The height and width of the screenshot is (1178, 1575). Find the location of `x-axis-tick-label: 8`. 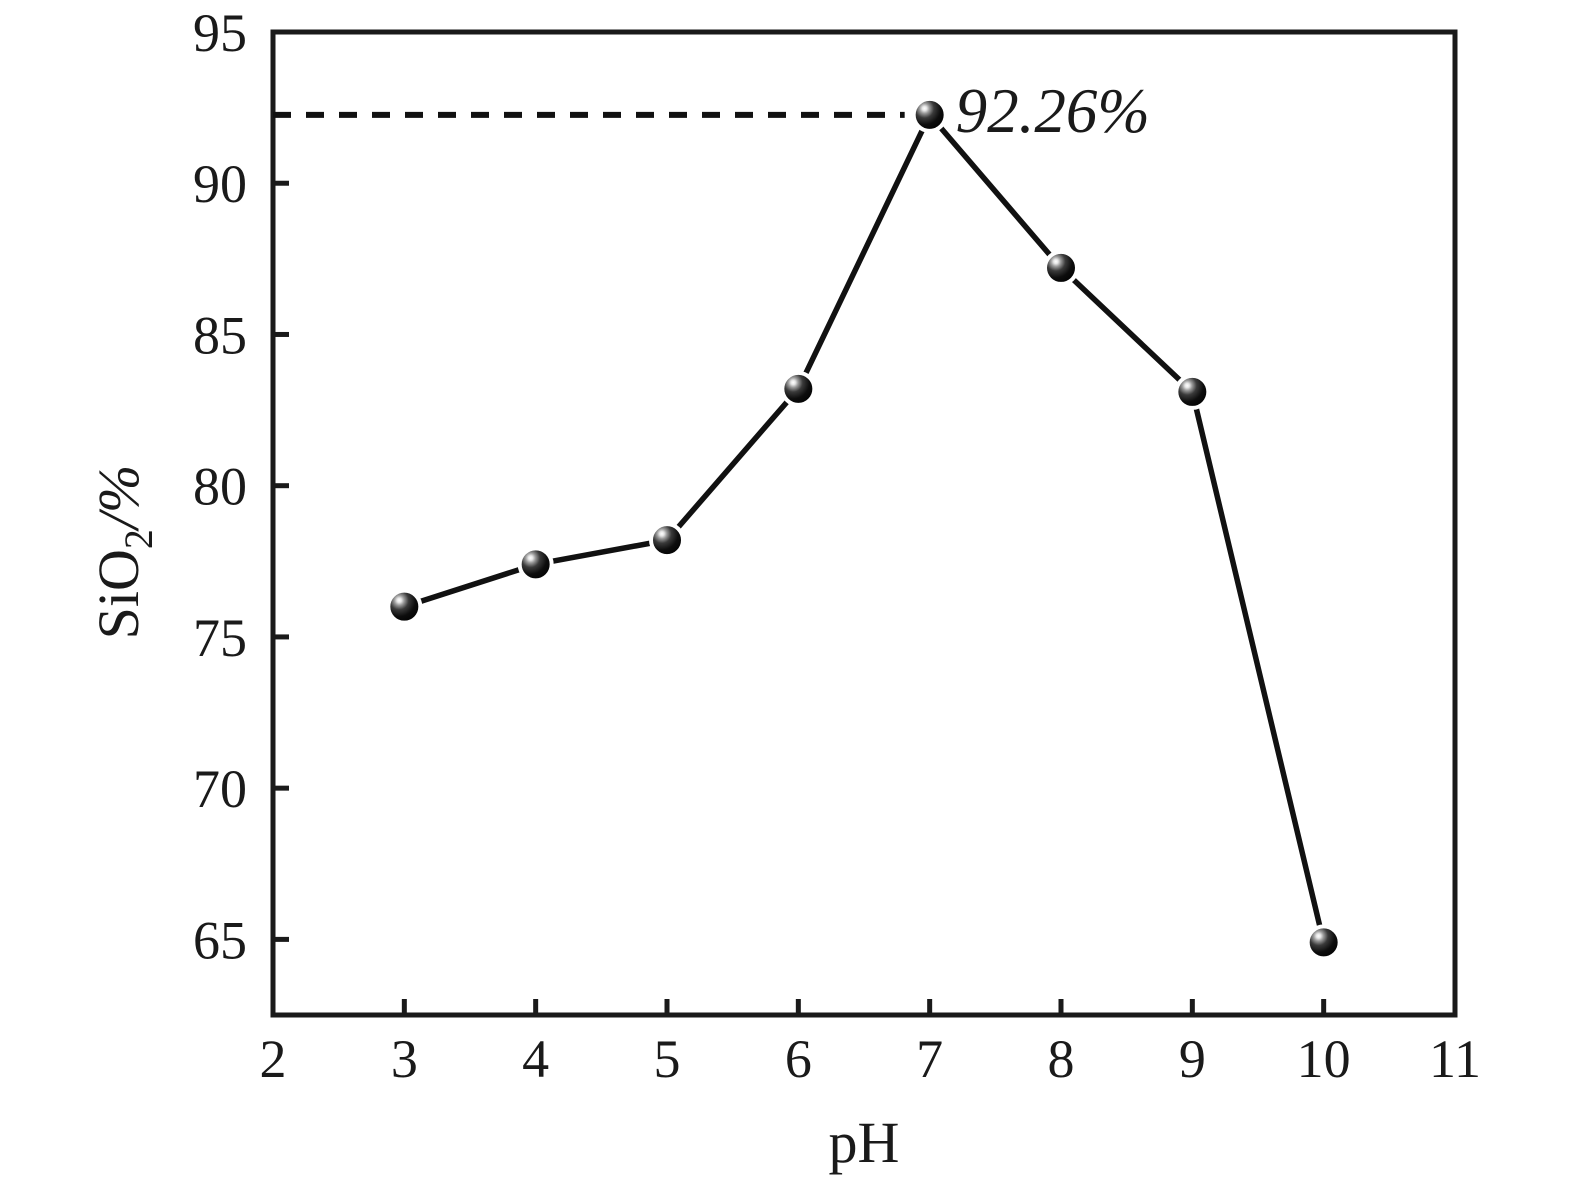

x-axis-tick-label: 8 is located at coordinates (1061, 1059).